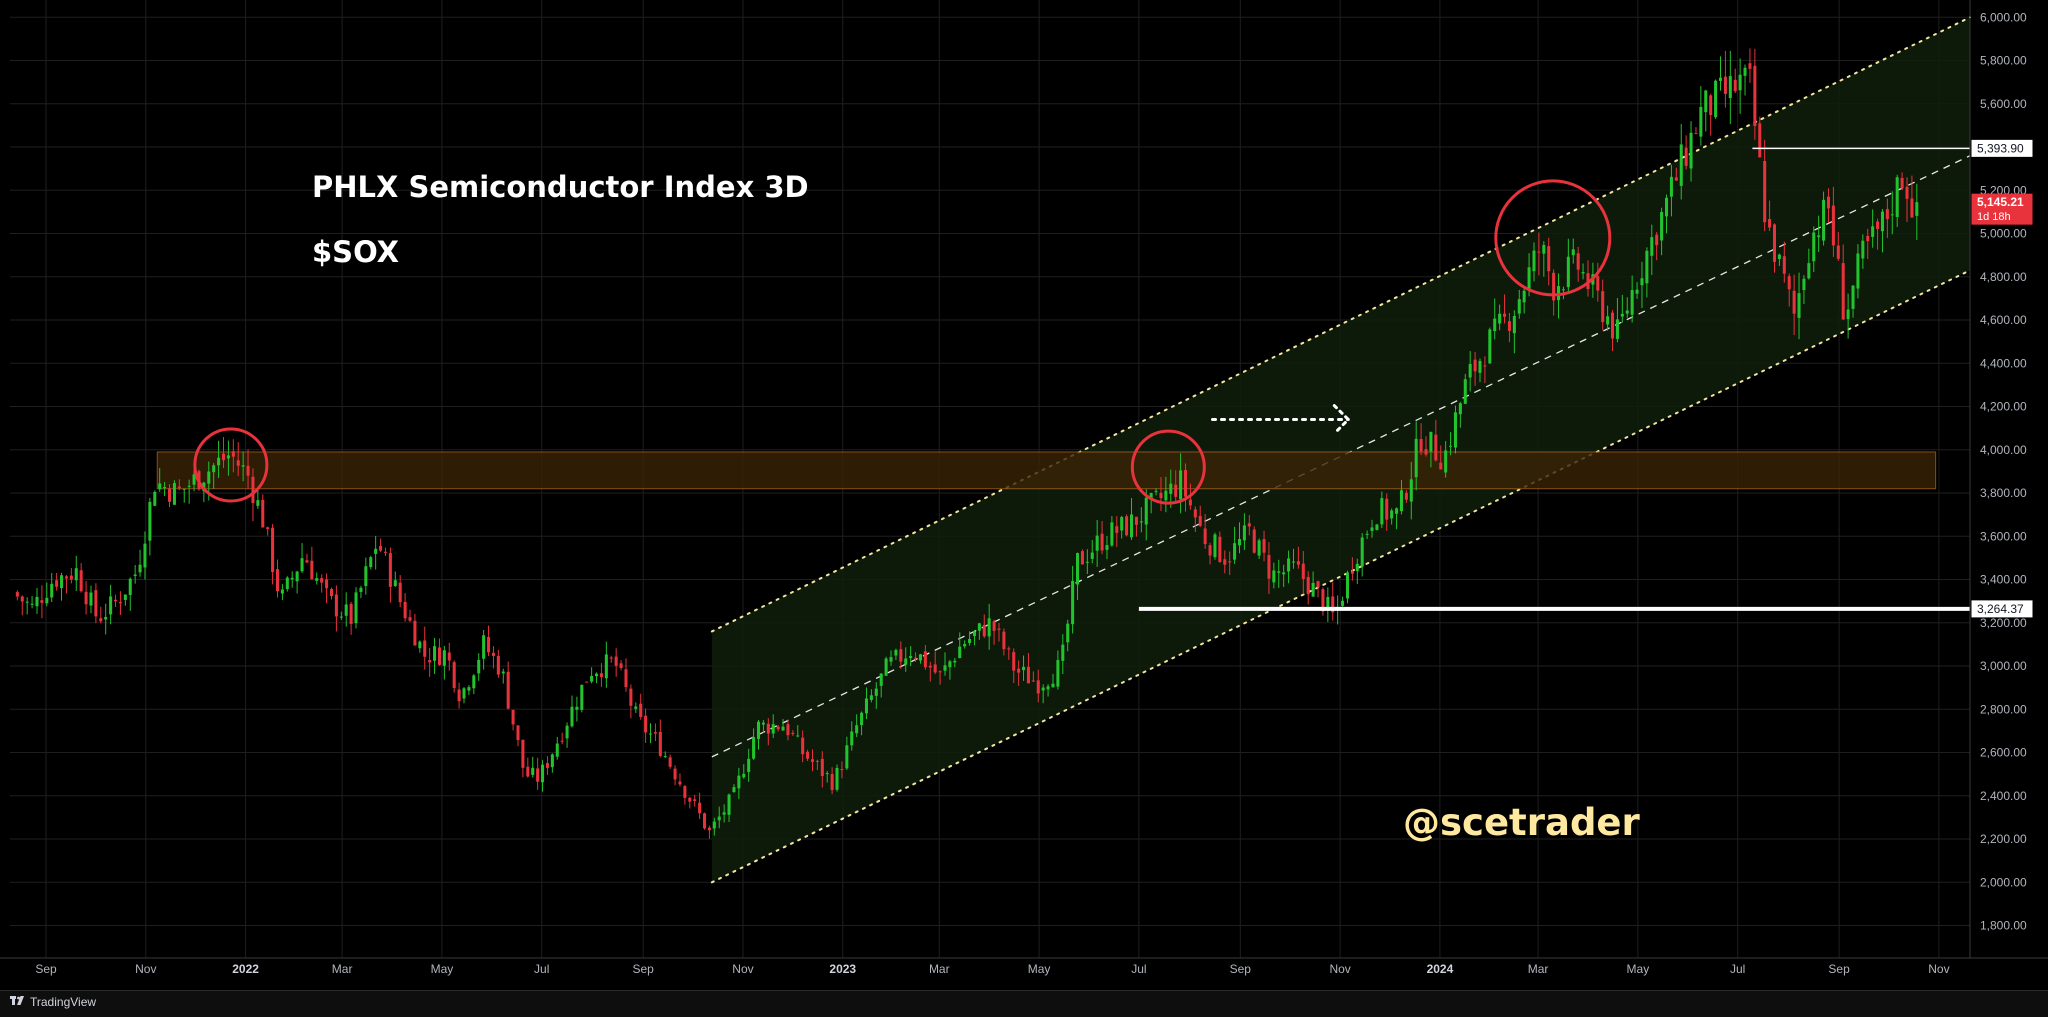 The width and height of the screenshot is (2048, 1017). Describe the element at coordinates (2003, 536) in the screenshot. I see `y-tick-label: 3,600.00` at that location.